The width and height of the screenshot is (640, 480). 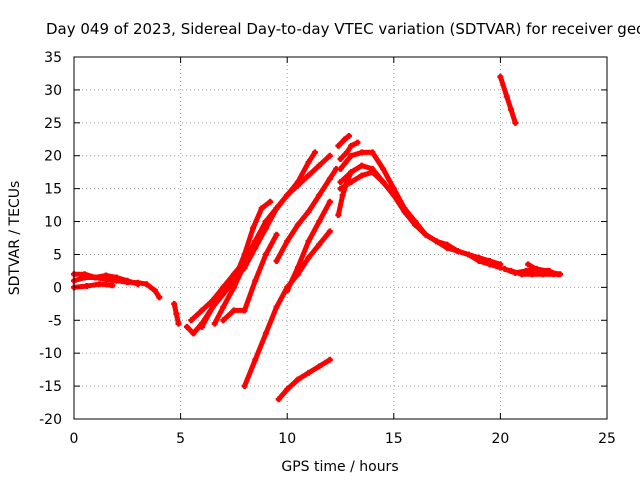 What do you see at coordinates (57, 288) in the screenshot?
I see `y-tick-label: 0` at bounding box center [57, 288].